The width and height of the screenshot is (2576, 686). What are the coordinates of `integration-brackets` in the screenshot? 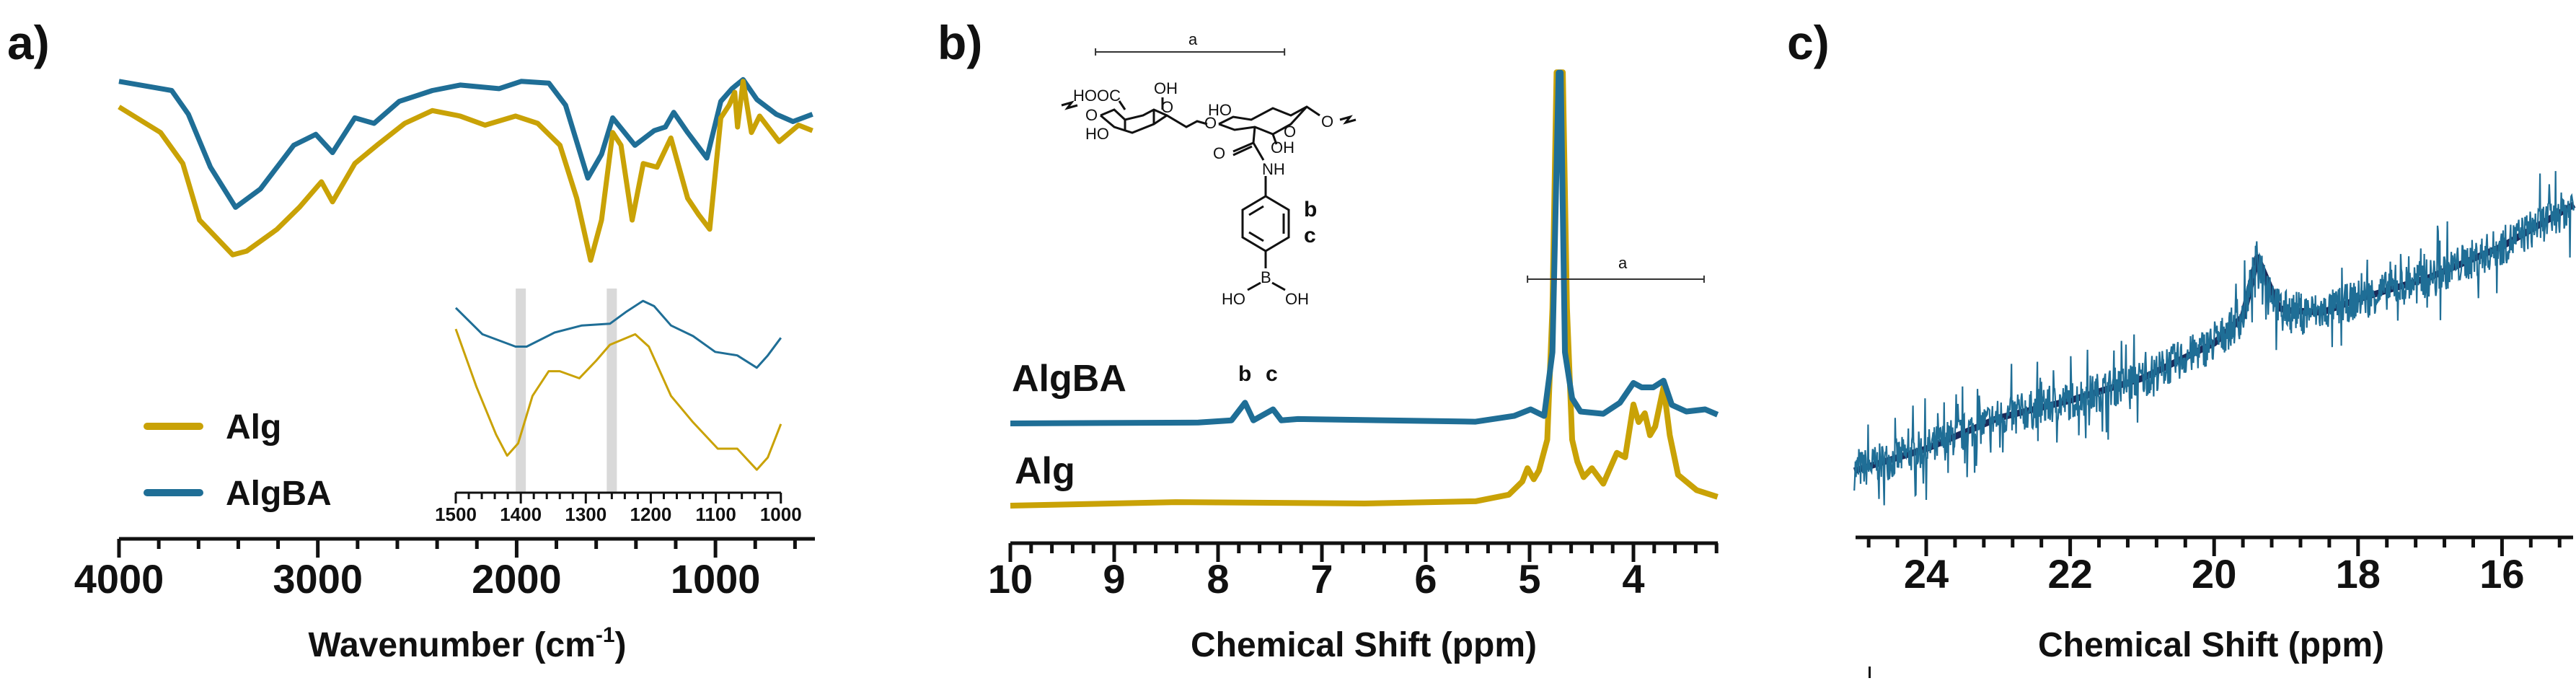 It's located at (1400, 165).